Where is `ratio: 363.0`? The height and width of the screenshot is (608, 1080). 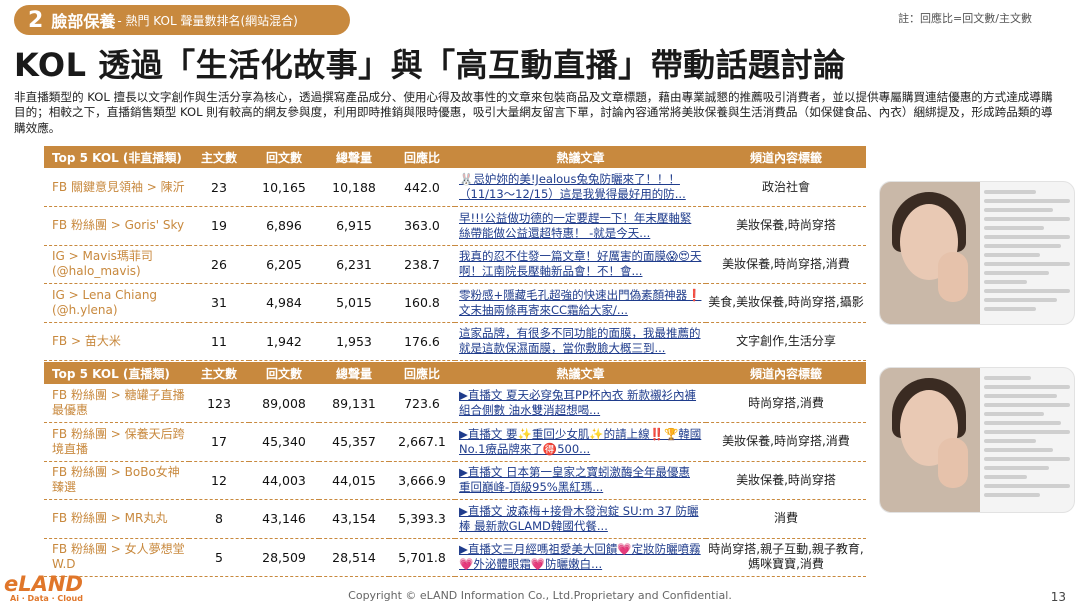
ratio: 363.0 is located at coordinates (422, 226).